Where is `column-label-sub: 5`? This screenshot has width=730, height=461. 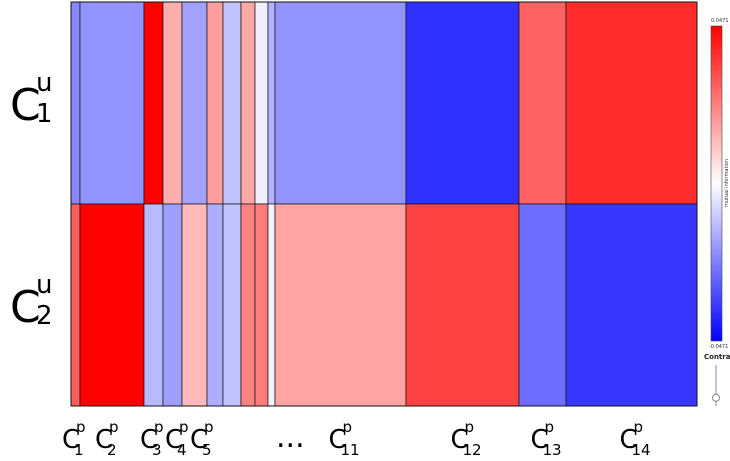 column-label-sub: 5 is located at coordinates (207, 450).